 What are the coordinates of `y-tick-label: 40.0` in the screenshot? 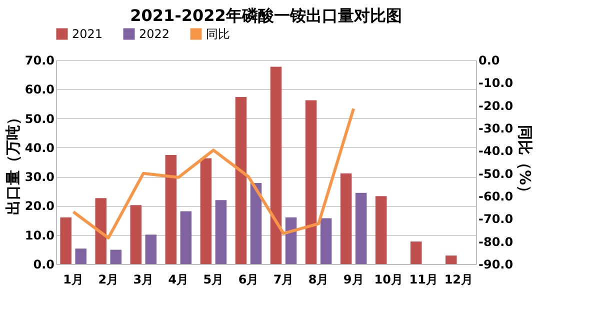 It's located at (39, 147).